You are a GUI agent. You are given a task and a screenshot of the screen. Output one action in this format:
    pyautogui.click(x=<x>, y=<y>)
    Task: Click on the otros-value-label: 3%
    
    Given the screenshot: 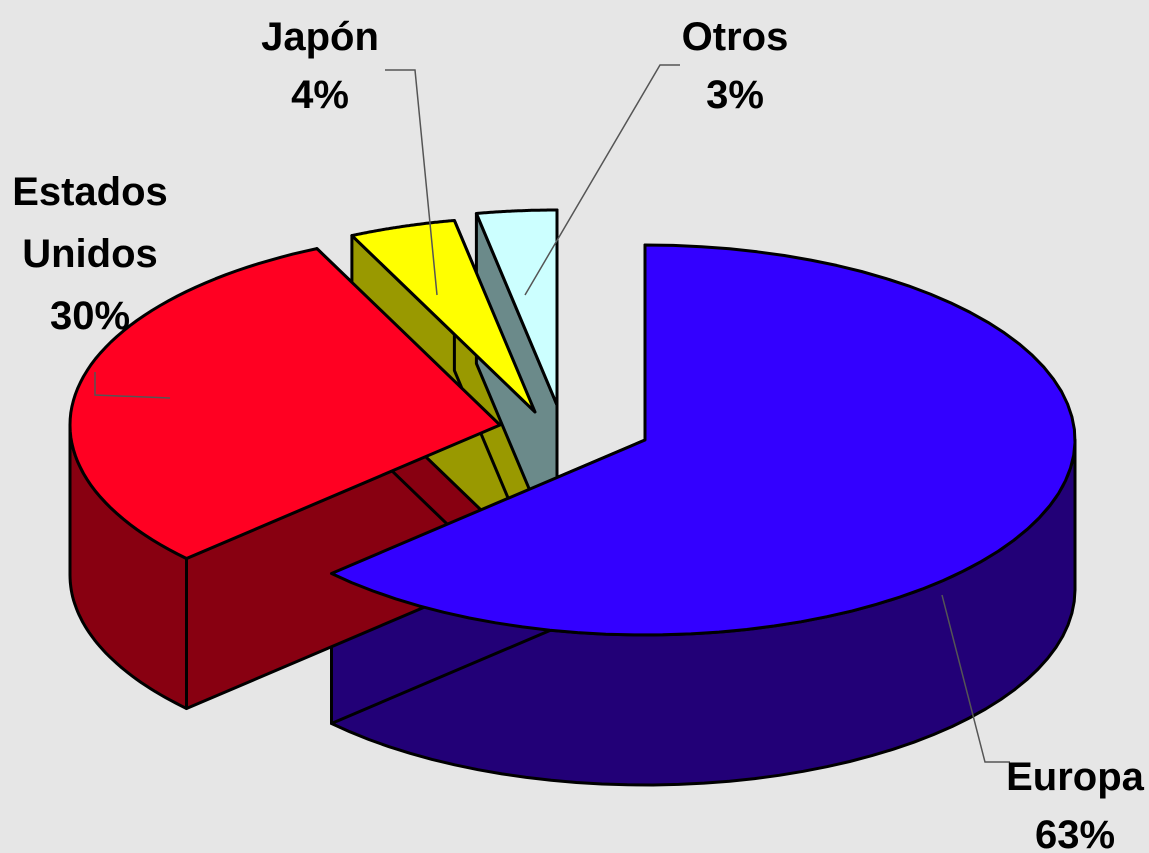 What is the action you would take?
    pyautogui.click(x=735, y=95)
    